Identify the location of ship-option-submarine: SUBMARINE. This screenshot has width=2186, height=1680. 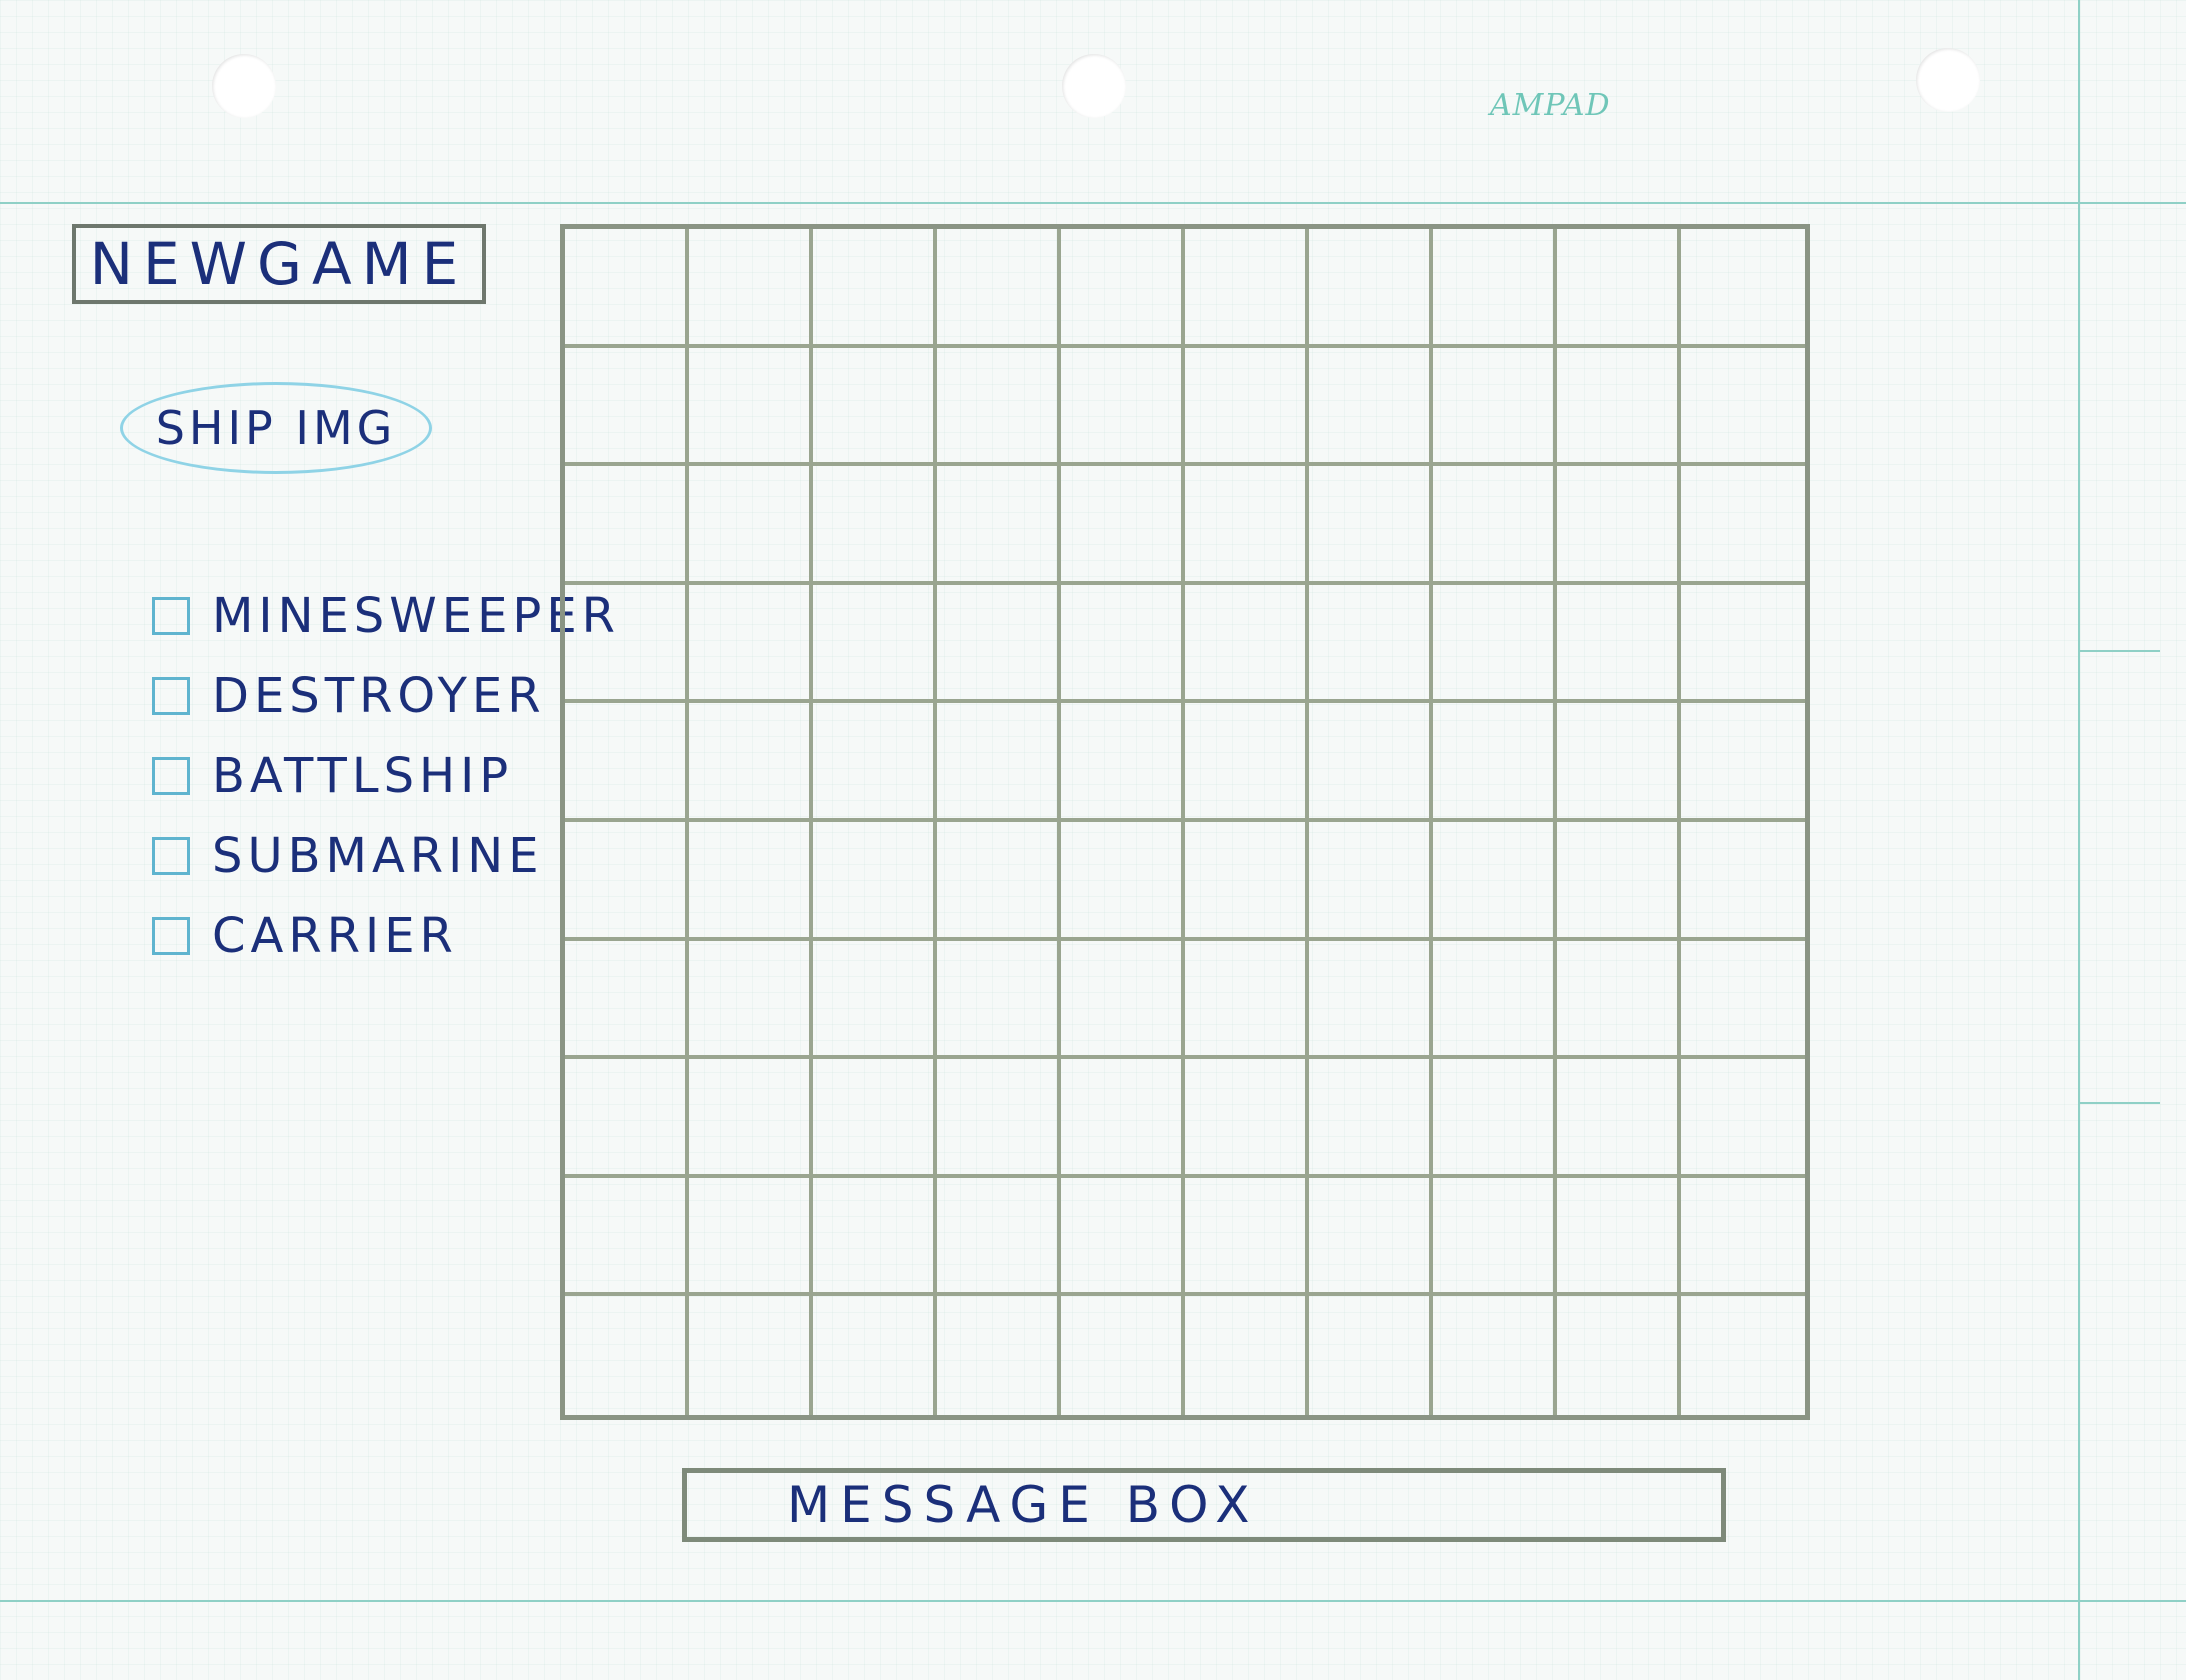
(386, 856).